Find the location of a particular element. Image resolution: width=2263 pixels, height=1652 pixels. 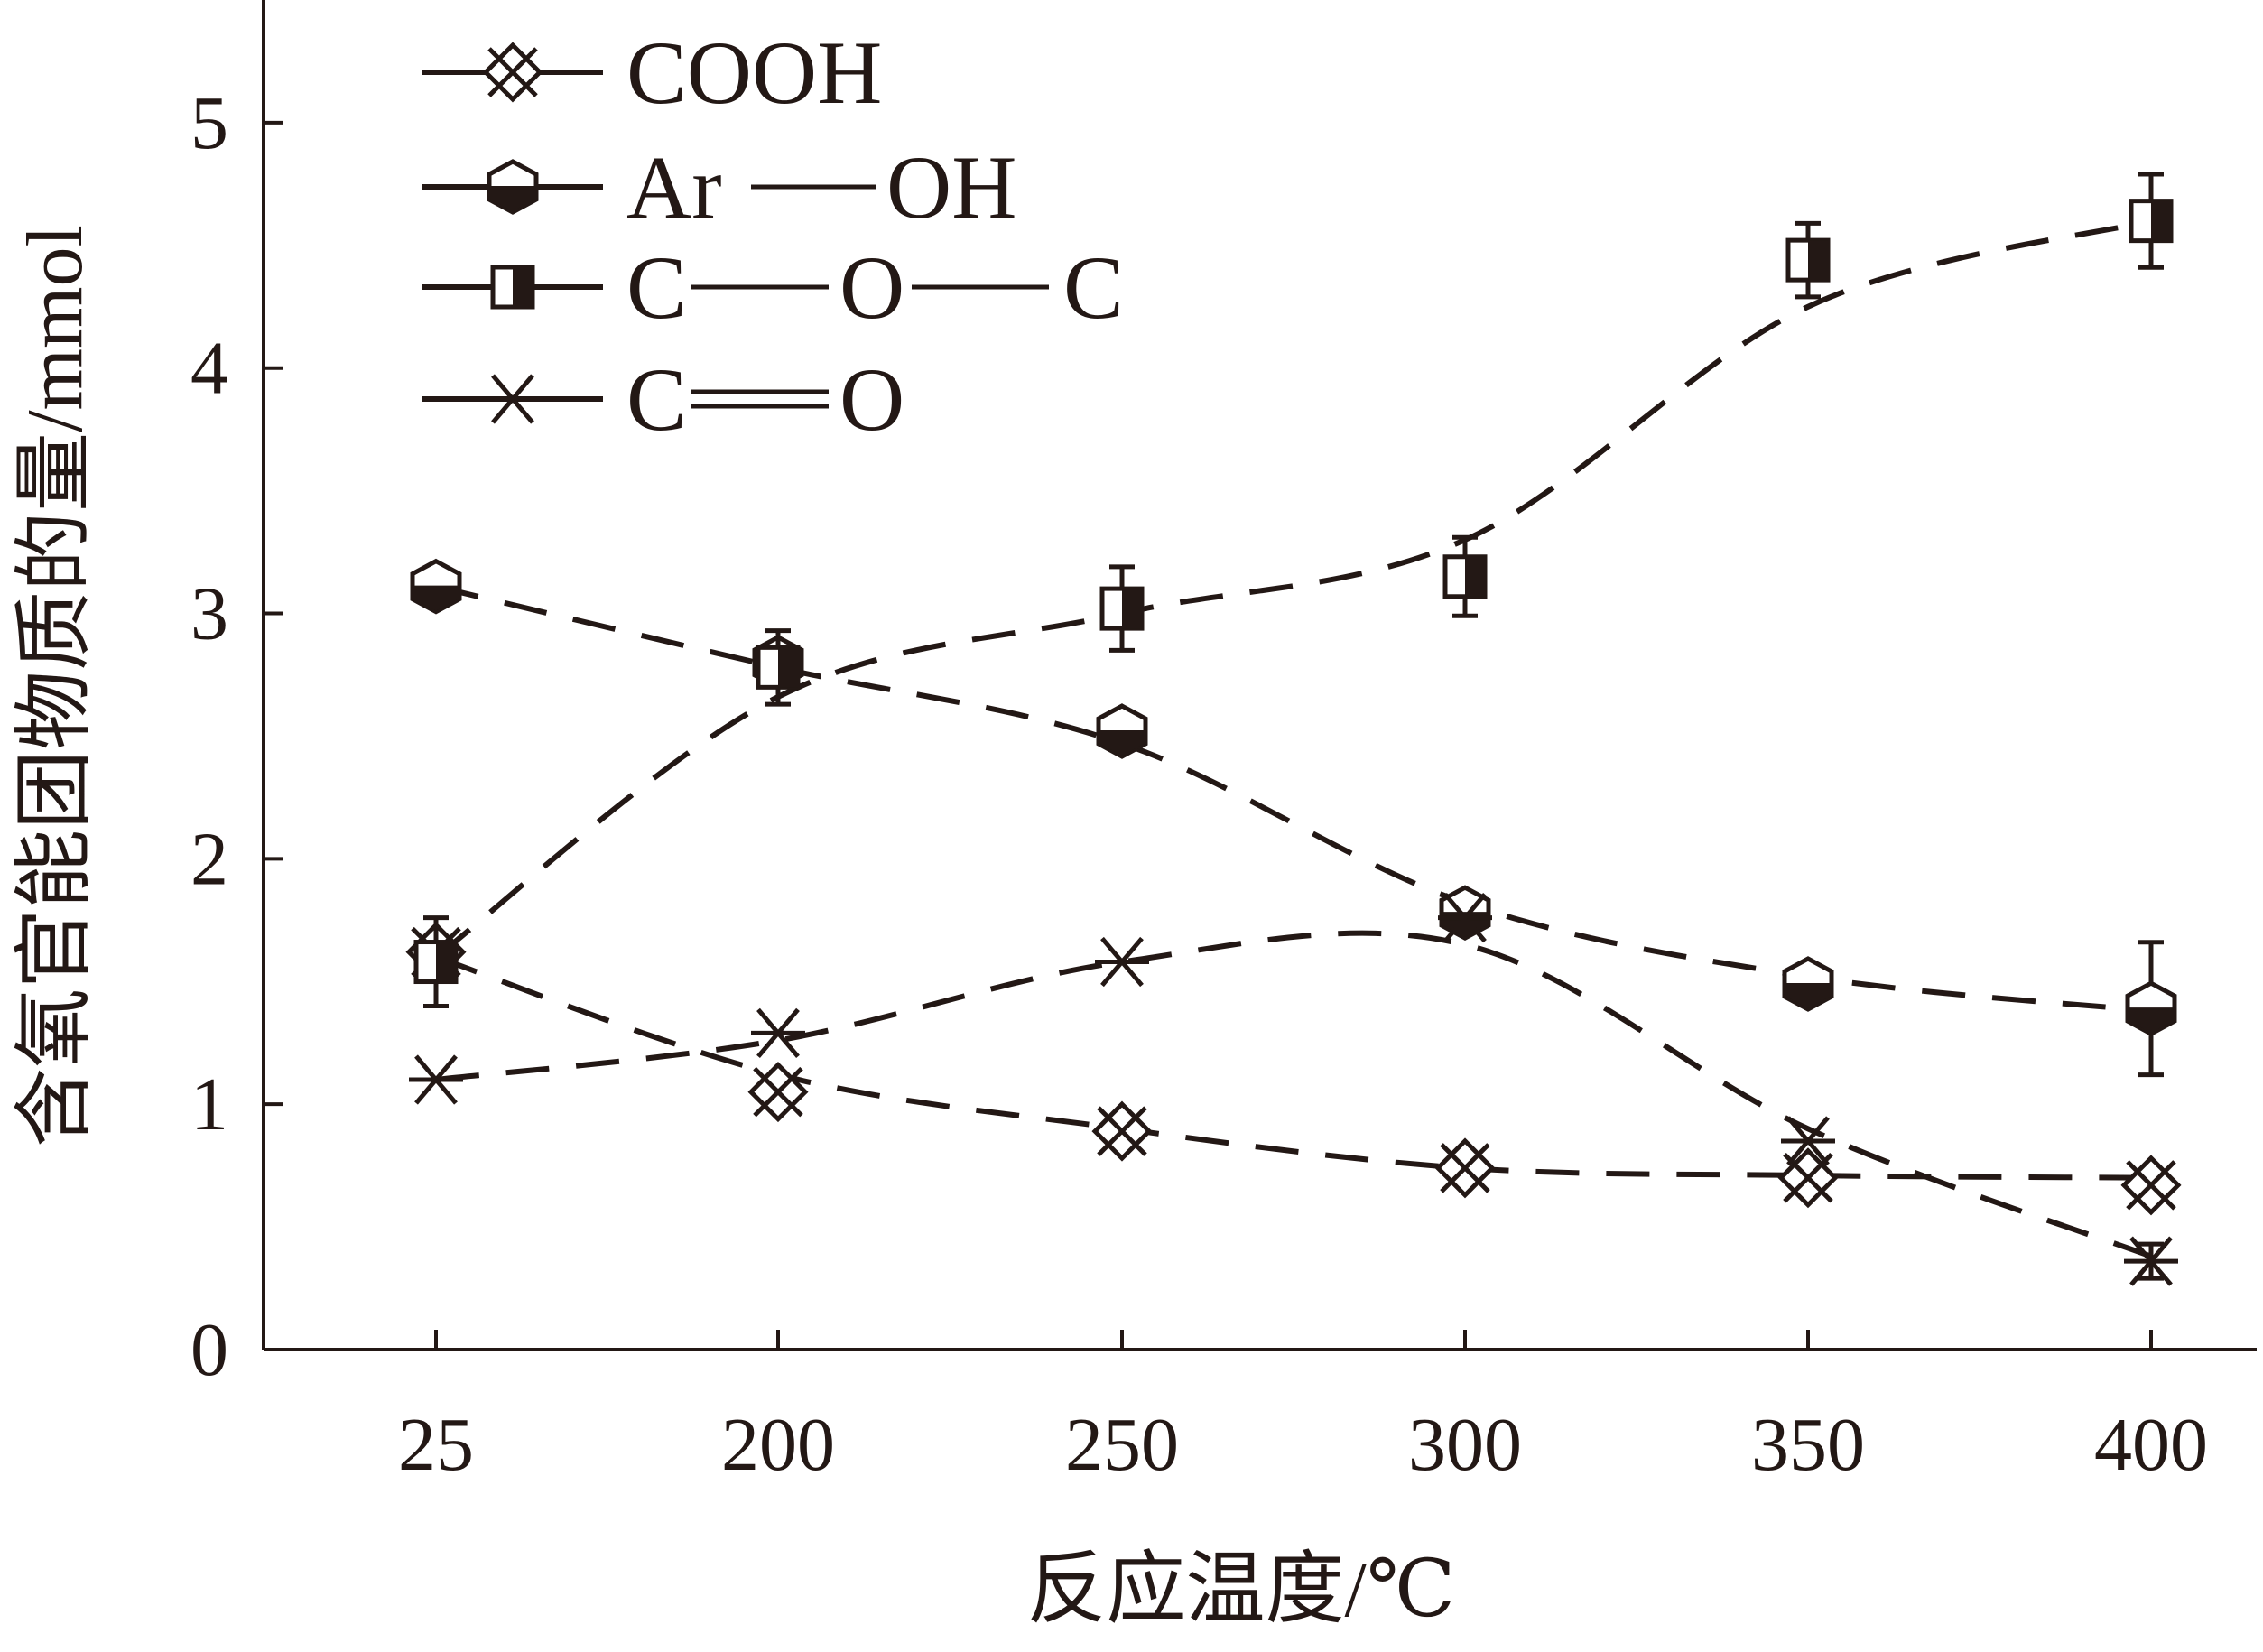

legend-label: COOH is located at coordinates (754, 73).